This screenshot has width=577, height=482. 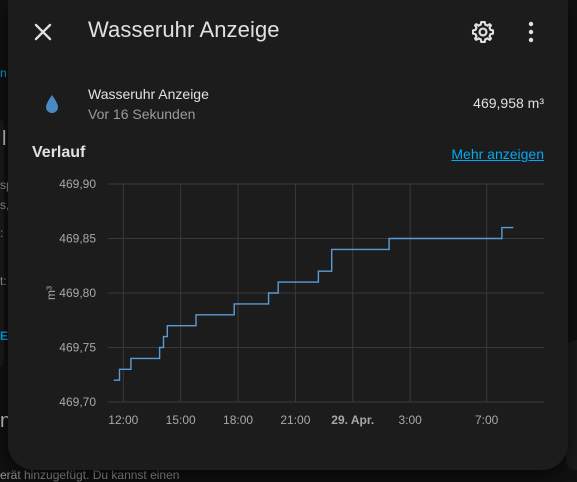 What do you see at coordinates (571, 405) in the screenshot?
I see `background-card-right` at bounding box center [571, 405].